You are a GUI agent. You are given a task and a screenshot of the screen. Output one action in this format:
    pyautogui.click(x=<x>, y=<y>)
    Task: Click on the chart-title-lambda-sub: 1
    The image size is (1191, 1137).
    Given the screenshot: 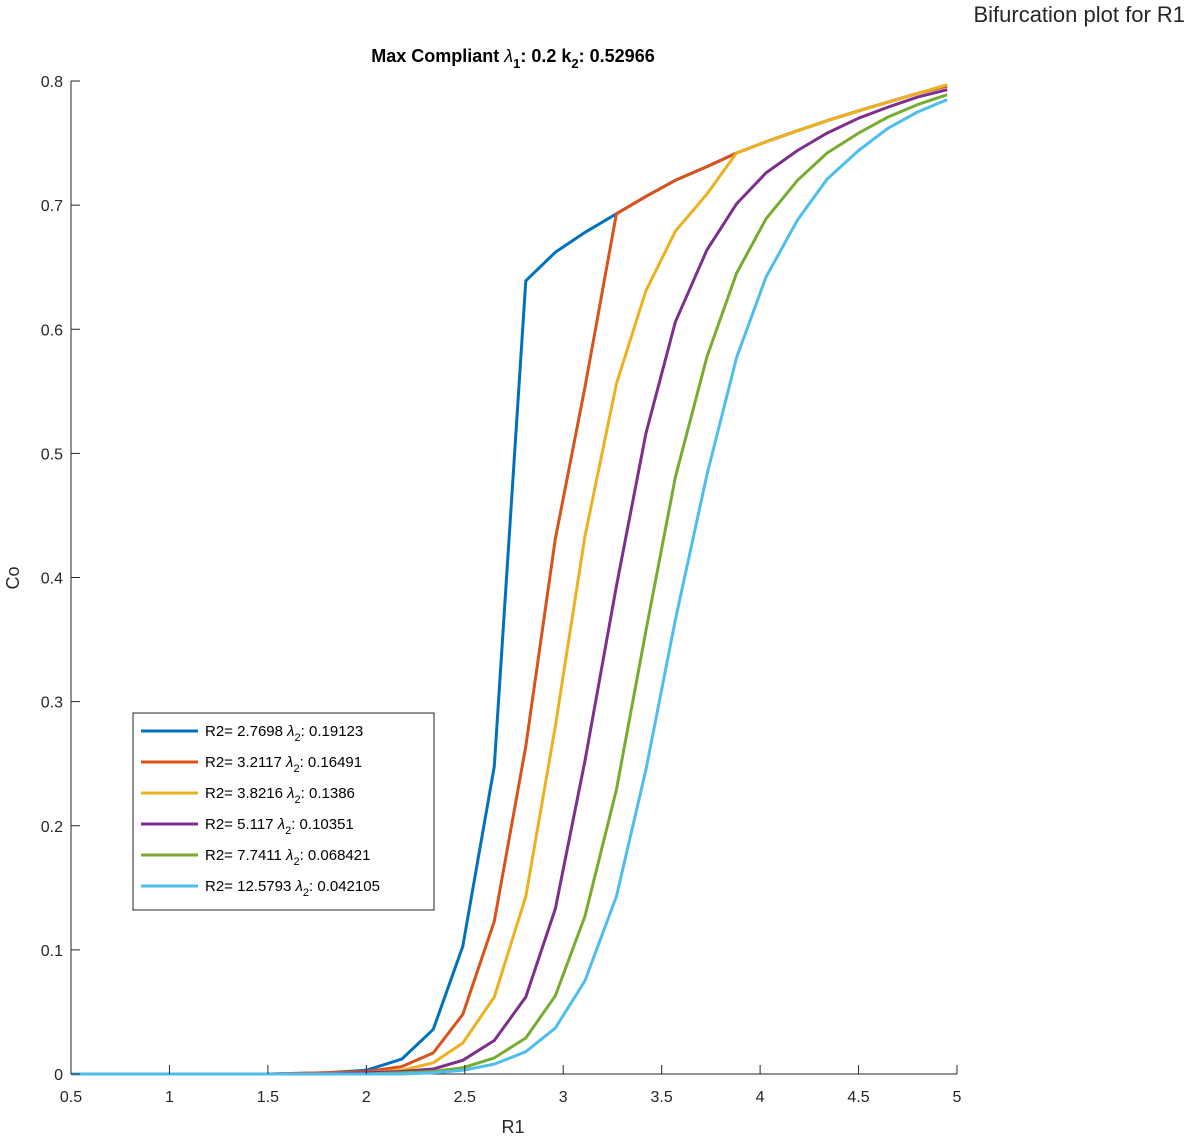 What is the action you would take?
    pyautogui.click(x=516, y=63)
    